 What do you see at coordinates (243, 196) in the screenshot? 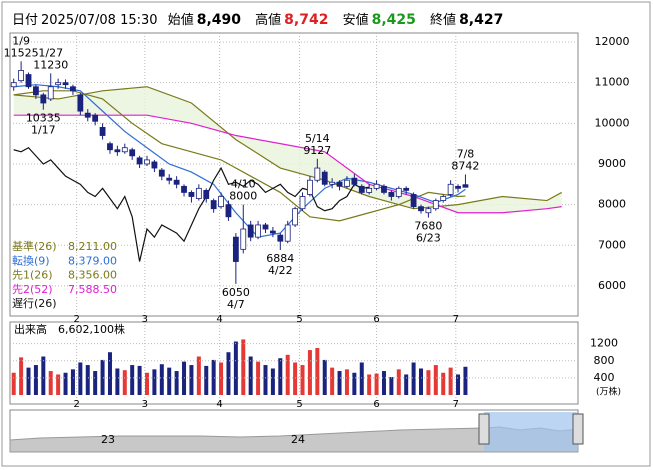
I see `annotation: 8000` at bounding box center [243, 196].